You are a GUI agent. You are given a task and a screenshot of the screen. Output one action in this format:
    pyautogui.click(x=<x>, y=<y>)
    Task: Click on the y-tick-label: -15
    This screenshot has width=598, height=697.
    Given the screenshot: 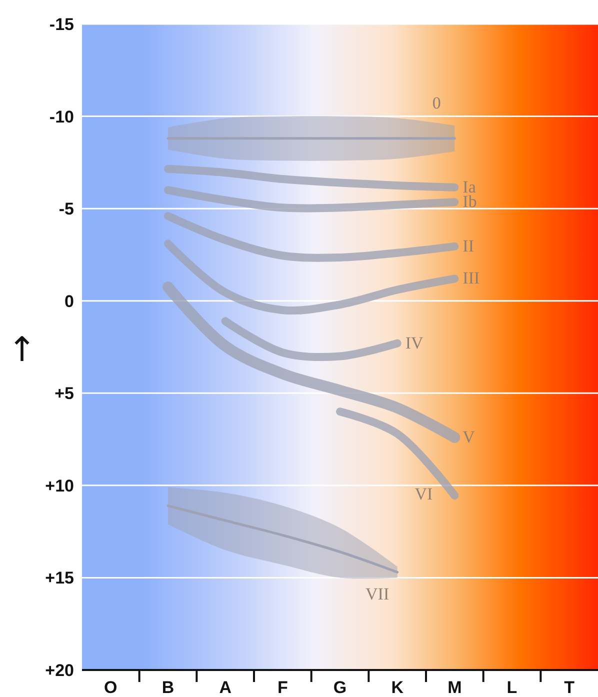 What is the action you would take?
    pyautogui.click(x=61, y=24)
    